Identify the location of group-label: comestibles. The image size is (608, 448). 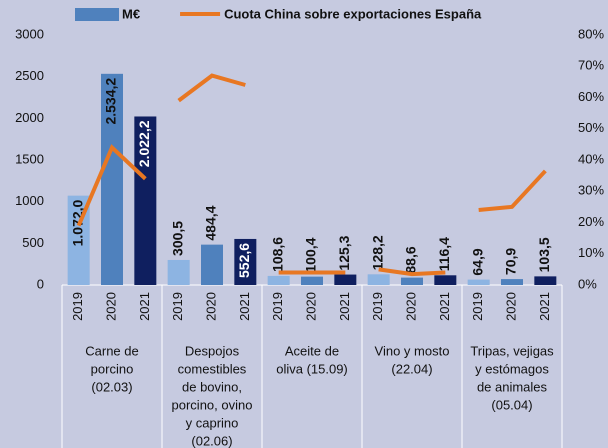
(212, 368).